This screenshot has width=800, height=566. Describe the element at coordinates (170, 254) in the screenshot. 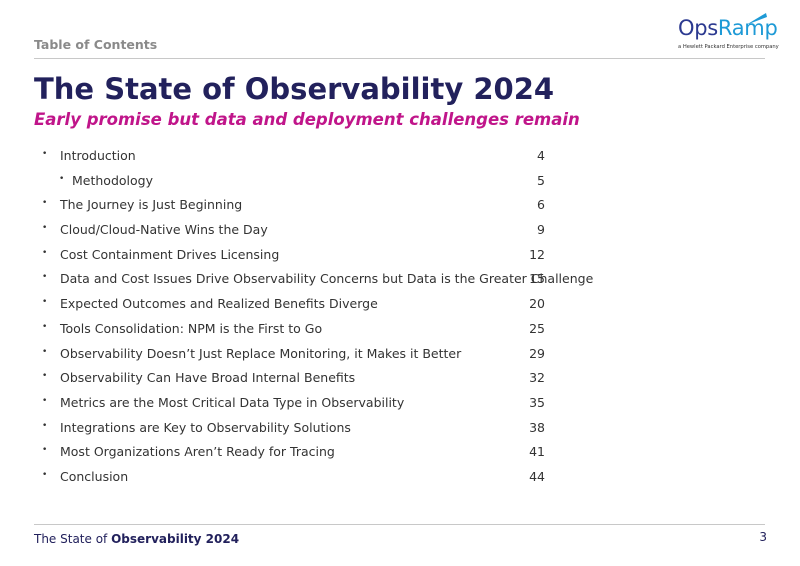

I see `toc-entry-label: Cost Containment Drives Licensing` at that location.